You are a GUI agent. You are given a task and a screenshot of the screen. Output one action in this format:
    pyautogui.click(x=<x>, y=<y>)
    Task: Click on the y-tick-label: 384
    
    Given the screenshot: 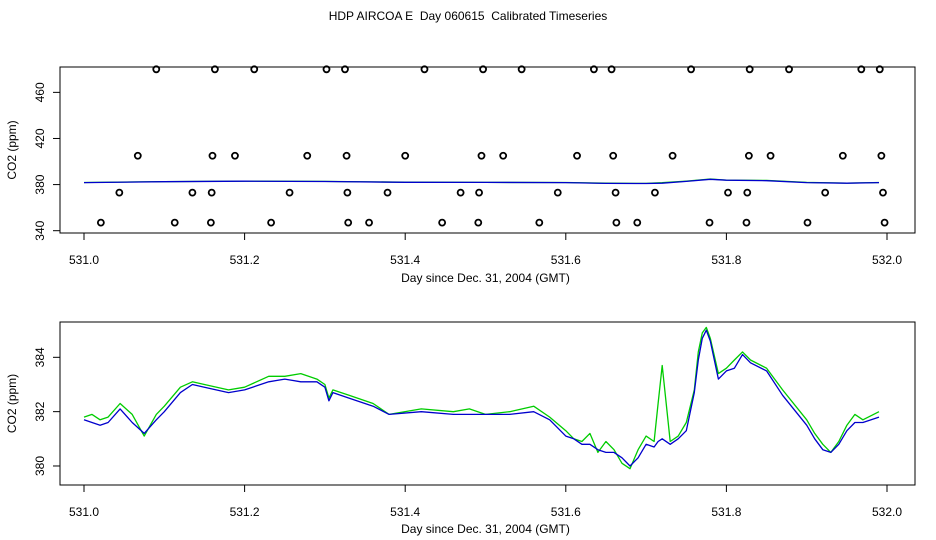 What is the action you would take?
    pyautogui.click(x=40, y=357)
    